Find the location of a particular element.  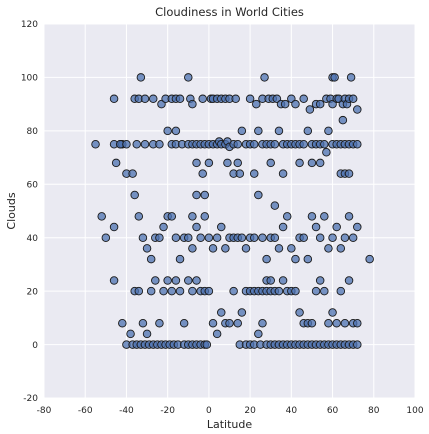

x-tick-label: -20 is located at coordinates (167, 411).